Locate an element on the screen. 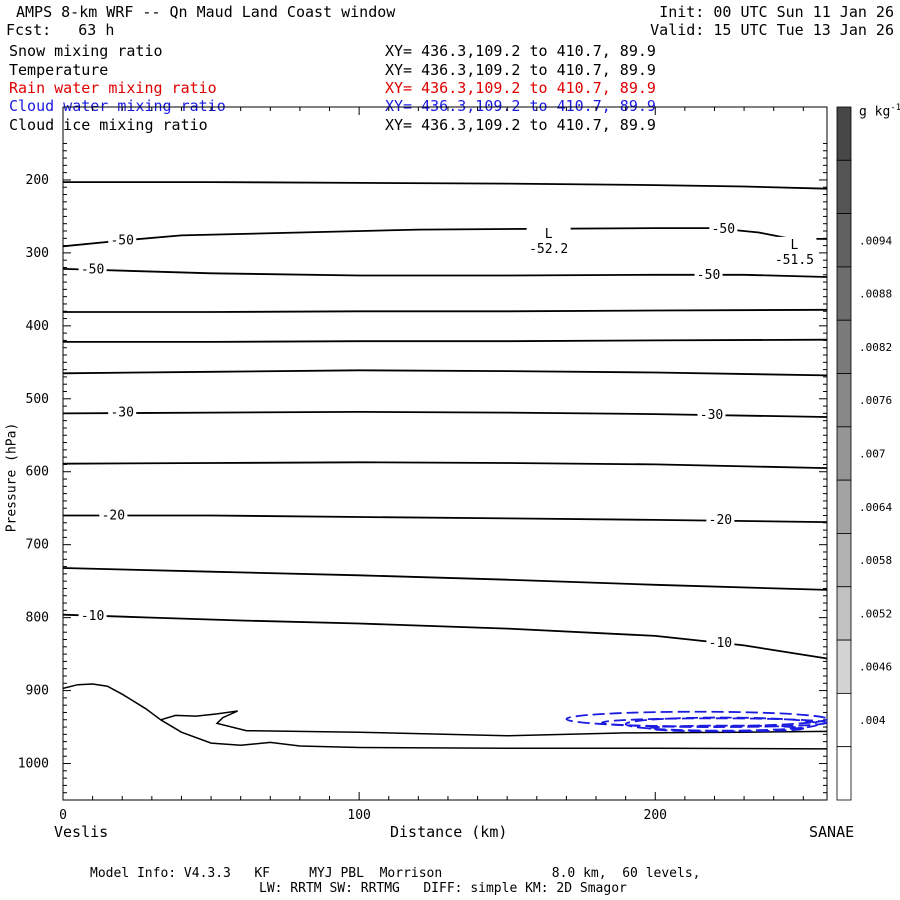 The image size is (900, 900). colorbar-level-label: .0058 is located at coordinates (875, 560).